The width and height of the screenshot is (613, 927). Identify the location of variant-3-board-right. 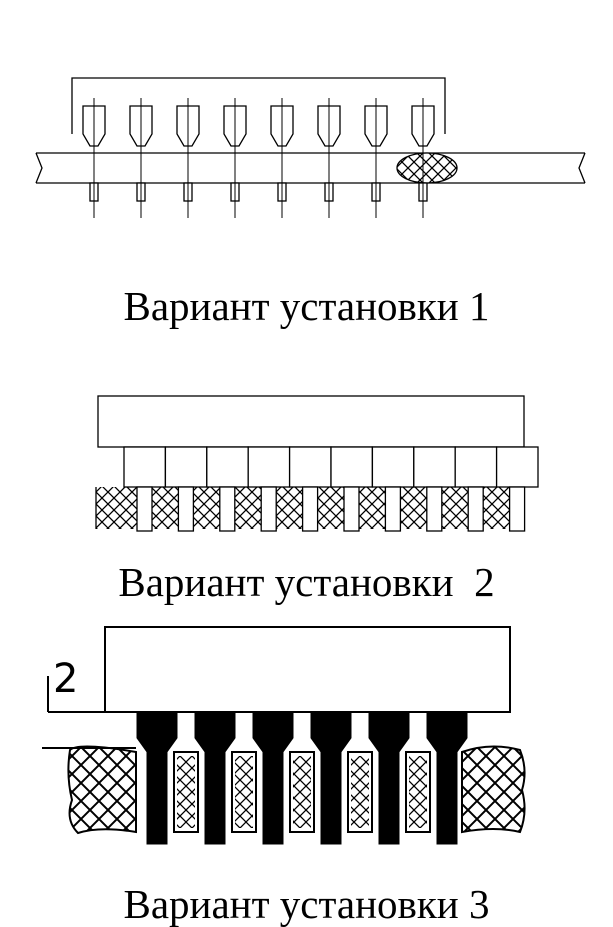
(493, 789).